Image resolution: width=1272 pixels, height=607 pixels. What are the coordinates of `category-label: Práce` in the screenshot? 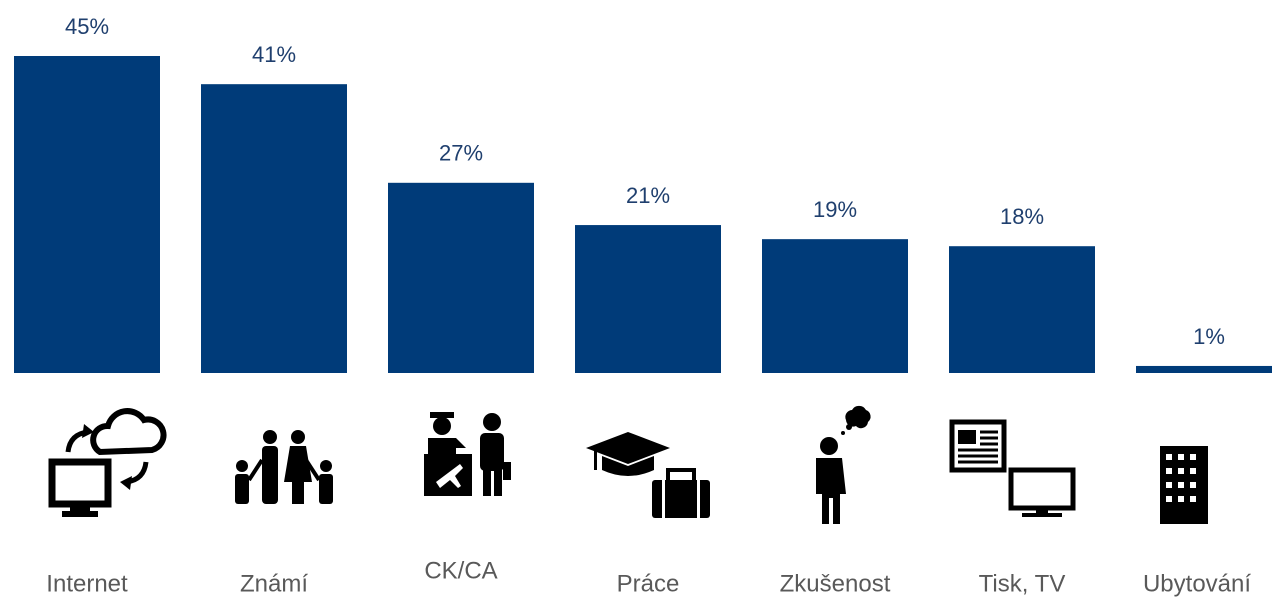 It's located at (648, 583).